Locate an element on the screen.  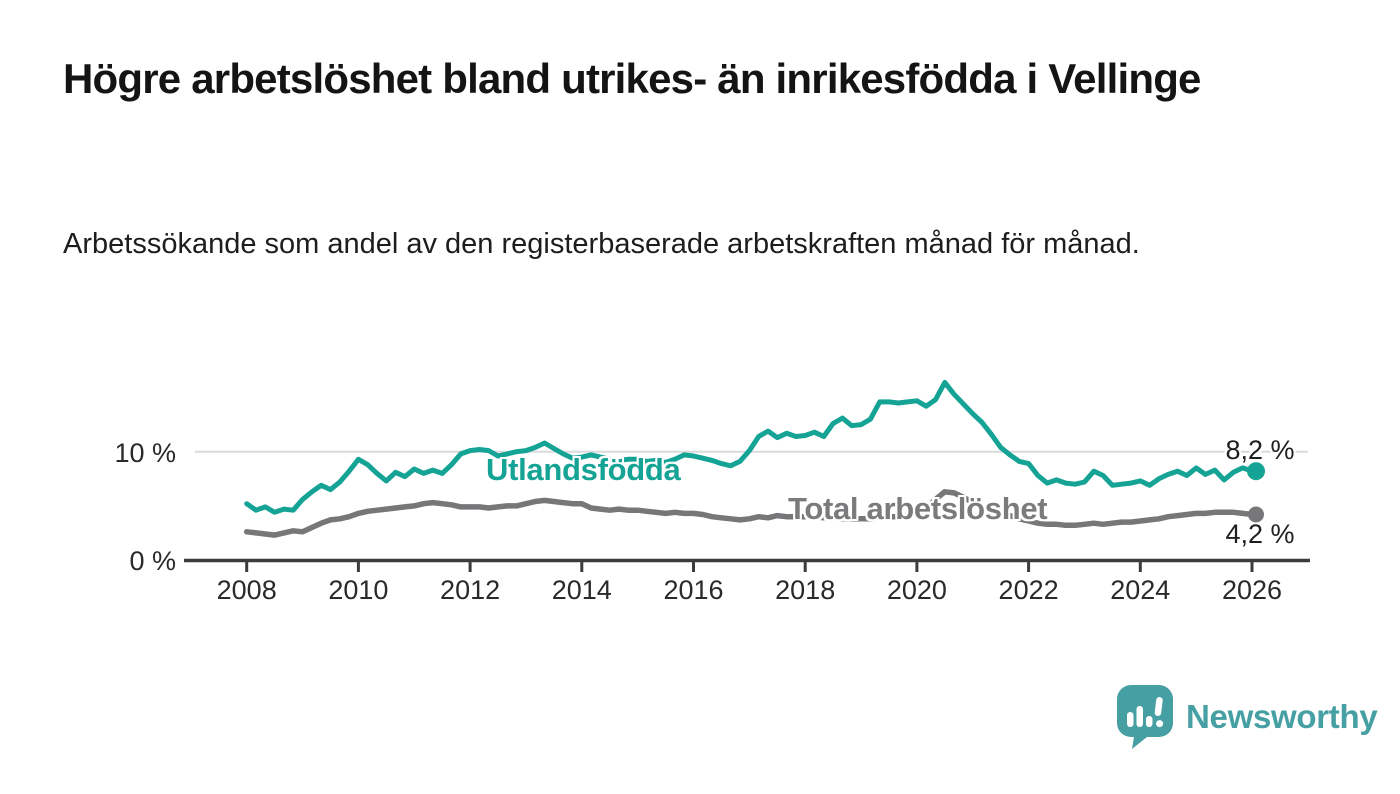
y-axis-label-10: 10 % is located at coordinates (145, 453).